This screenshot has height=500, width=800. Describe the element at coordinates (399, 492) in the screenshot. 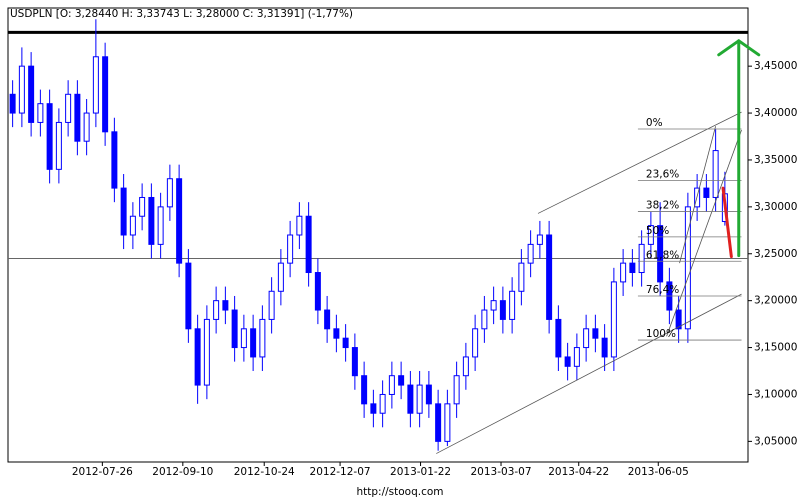

I see `source-link: http://stooq.com` at that location.